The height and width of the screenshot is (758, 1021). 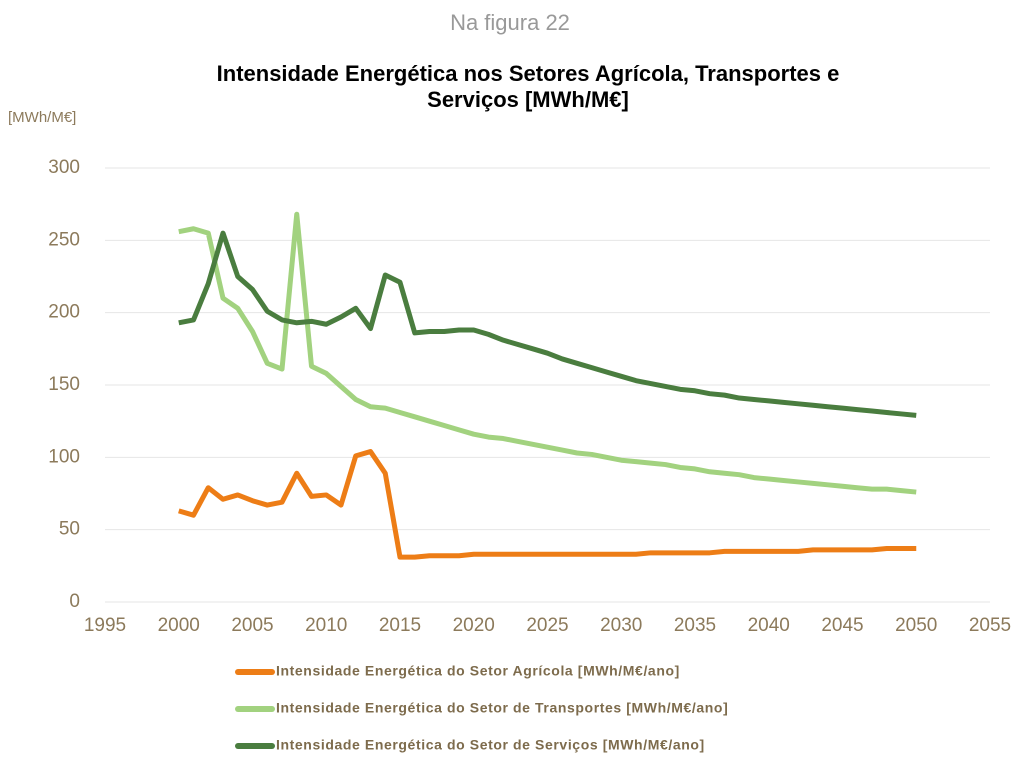 I want to click on y-tick-label: 50, so click(x=69, y=529).